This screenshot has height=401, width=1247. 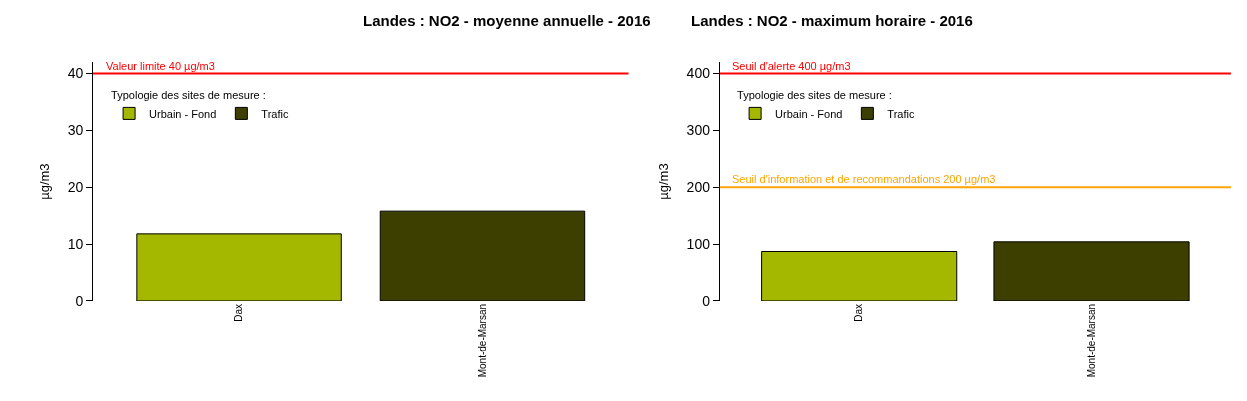 What do you see at coordinates (507, 20) in the screenshot?
I see `chart-title: Landes : NO2 - moyenne annuelle - 2016` at bounding box center [507, 20].